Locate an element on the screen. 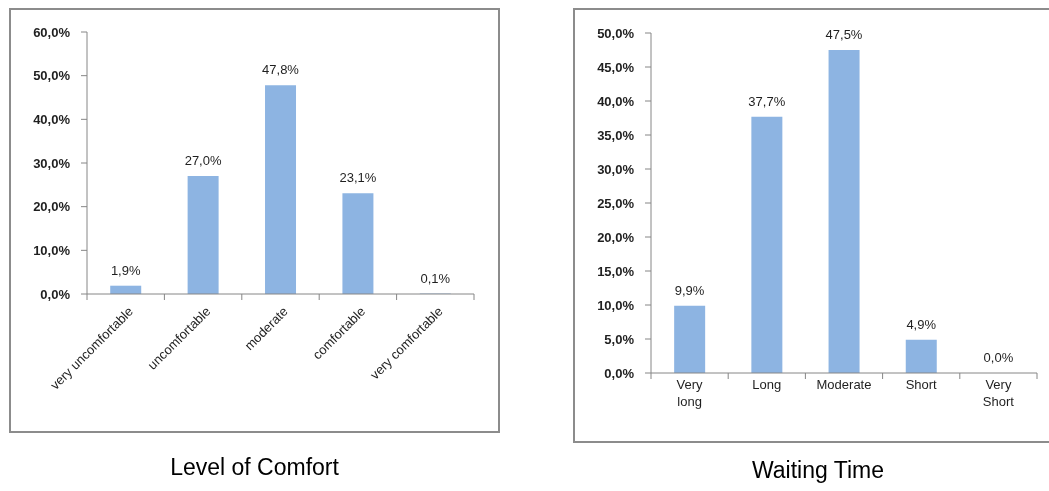  x-tick-label: Very long is located at coordinates (690, 393).